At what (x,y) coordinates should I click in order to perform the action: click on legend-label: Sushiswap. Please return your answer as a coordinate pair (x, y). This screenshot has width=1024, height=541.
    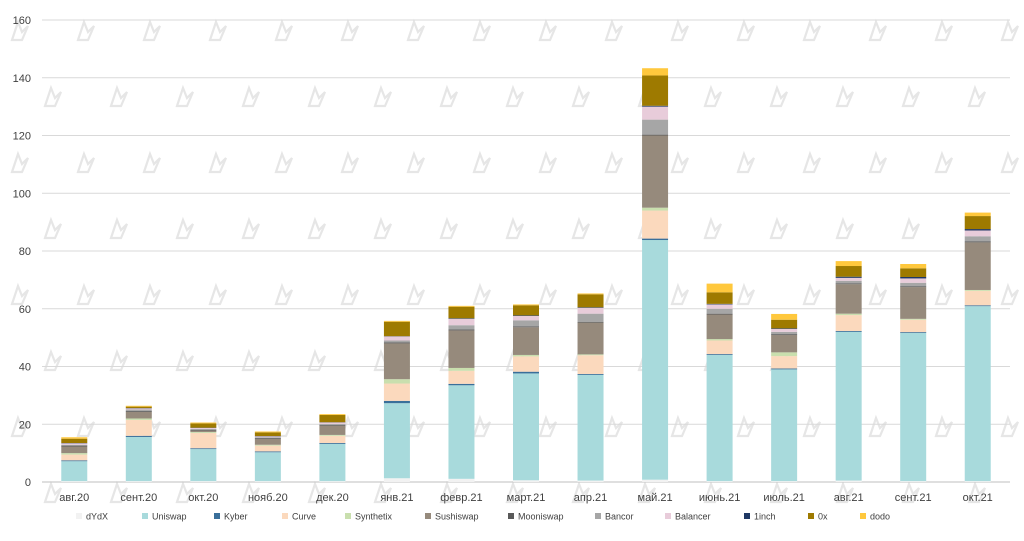
    Looking at the image, I should click on (457, 517).